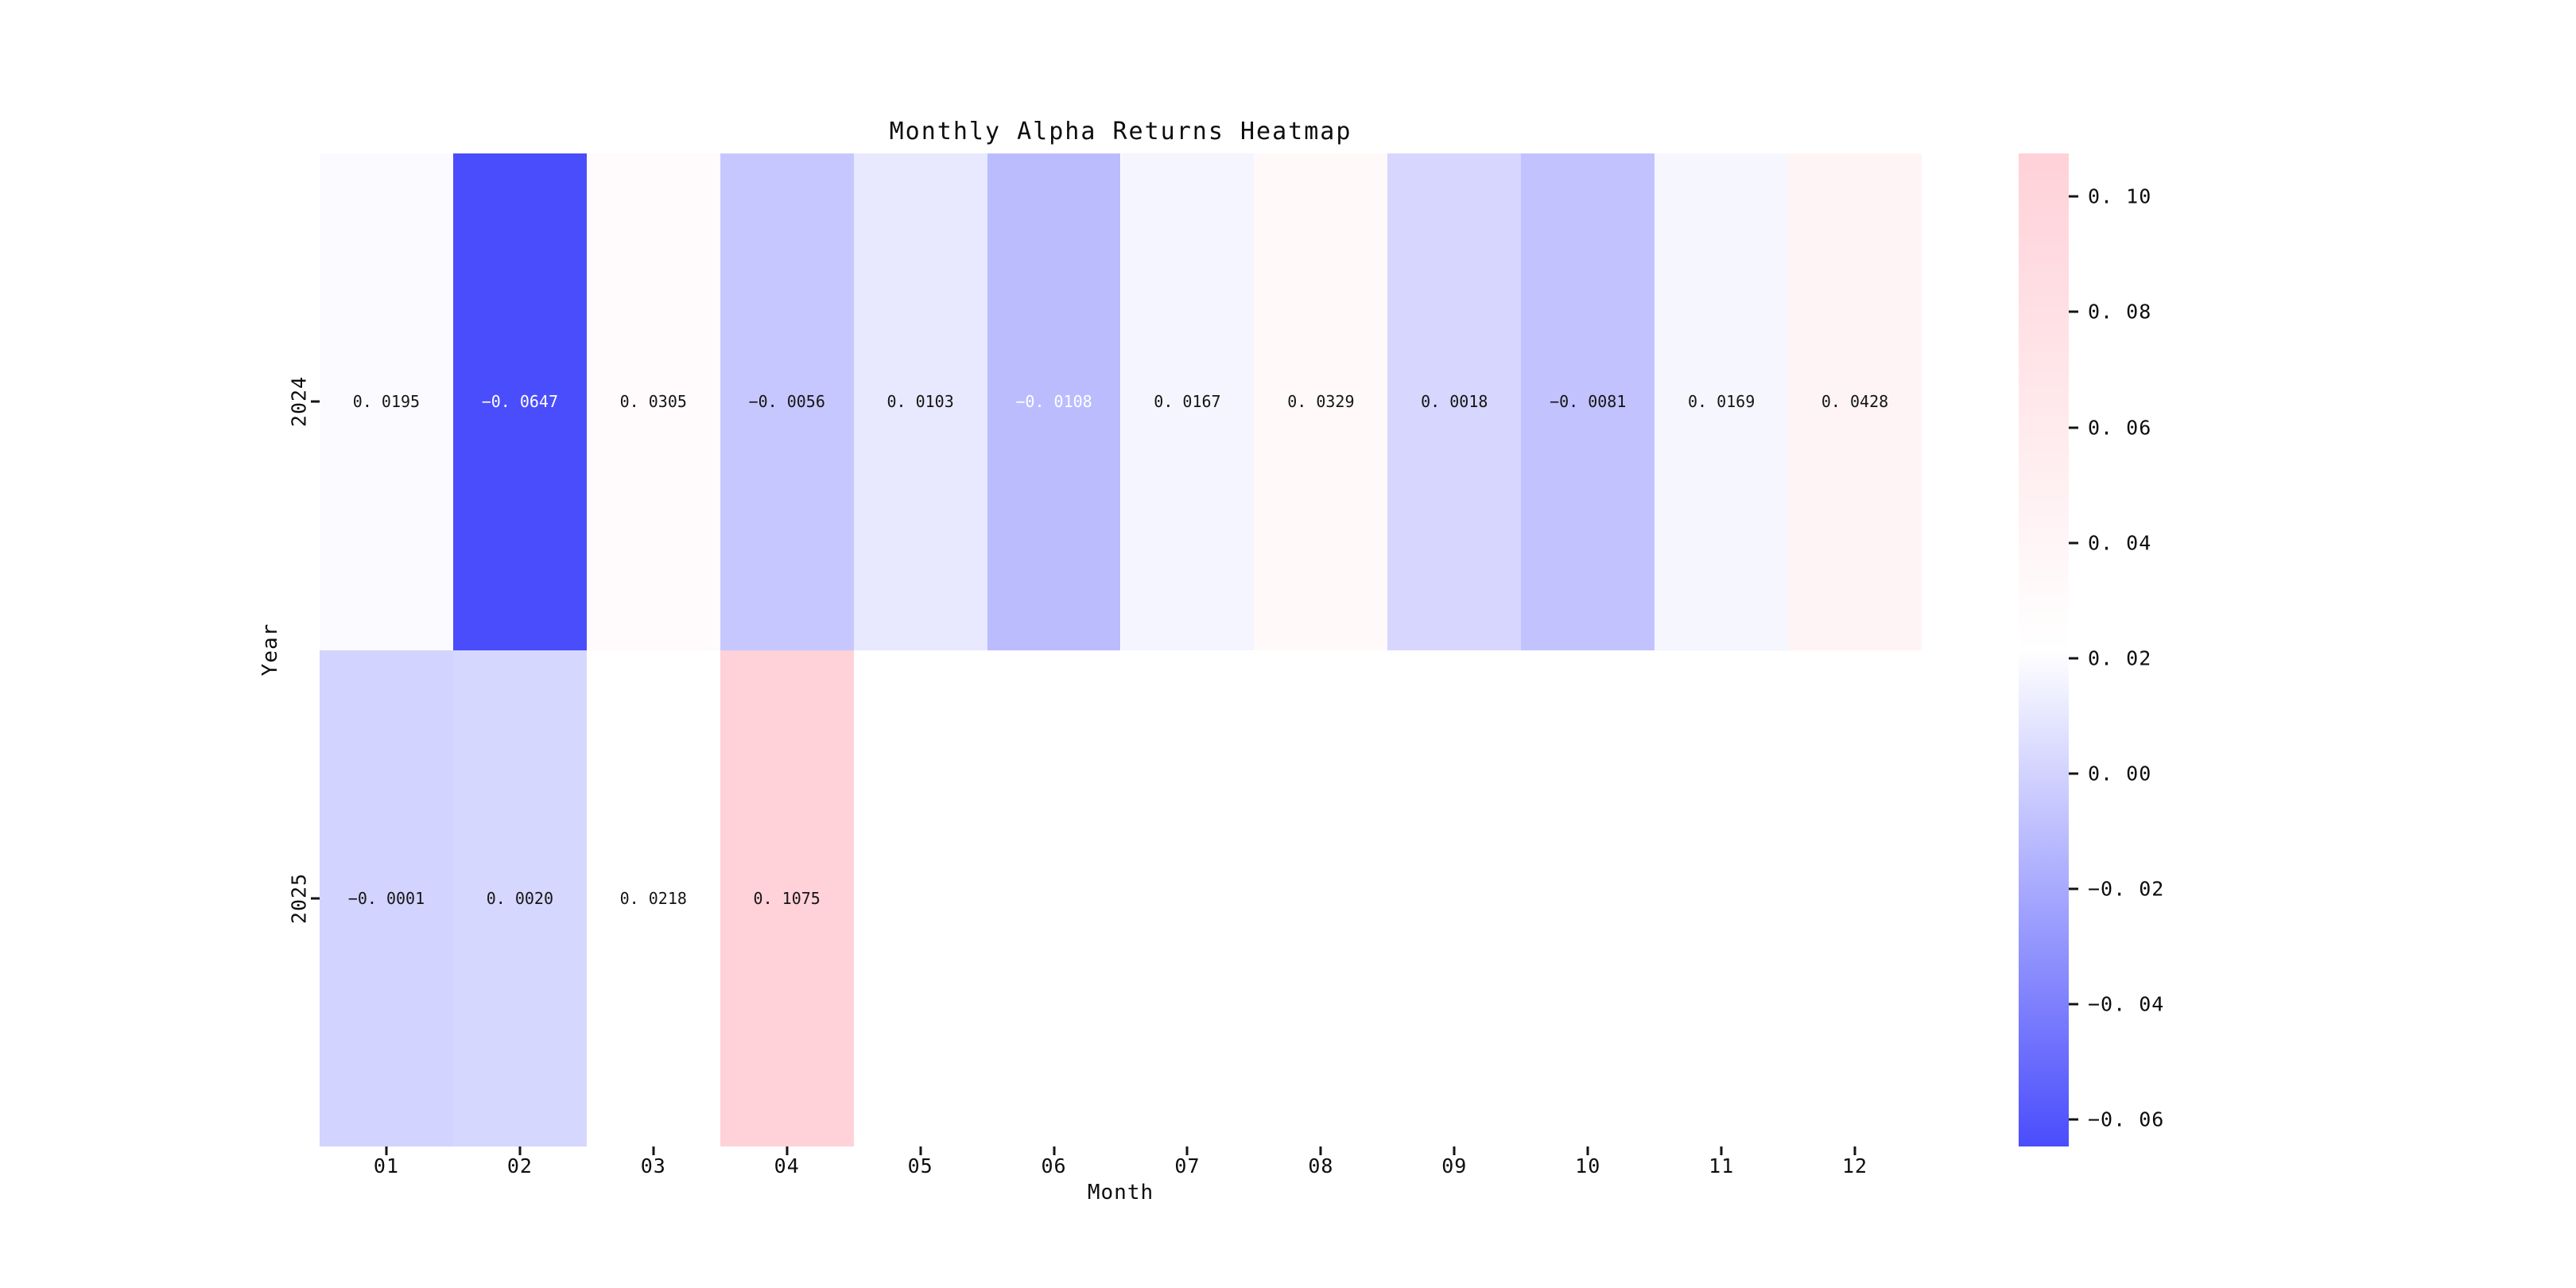 The width and height of the screenshot is (2576, 1288). Describe the element at coordinates (2126, 889) in the screenshot. I see `colorbar-tick-label: −0. 02` at that location.